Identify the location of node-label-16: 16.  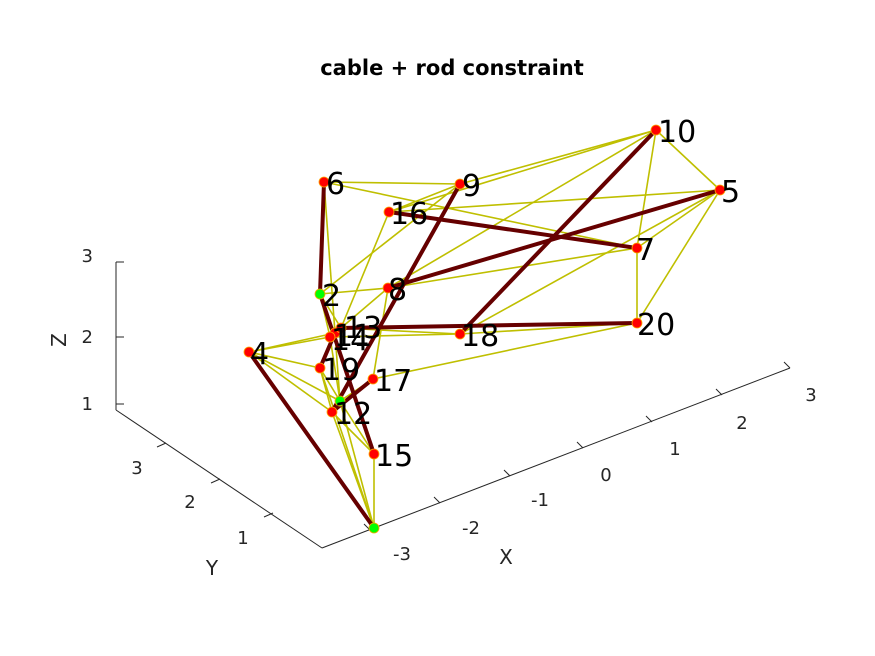
(409, 214).